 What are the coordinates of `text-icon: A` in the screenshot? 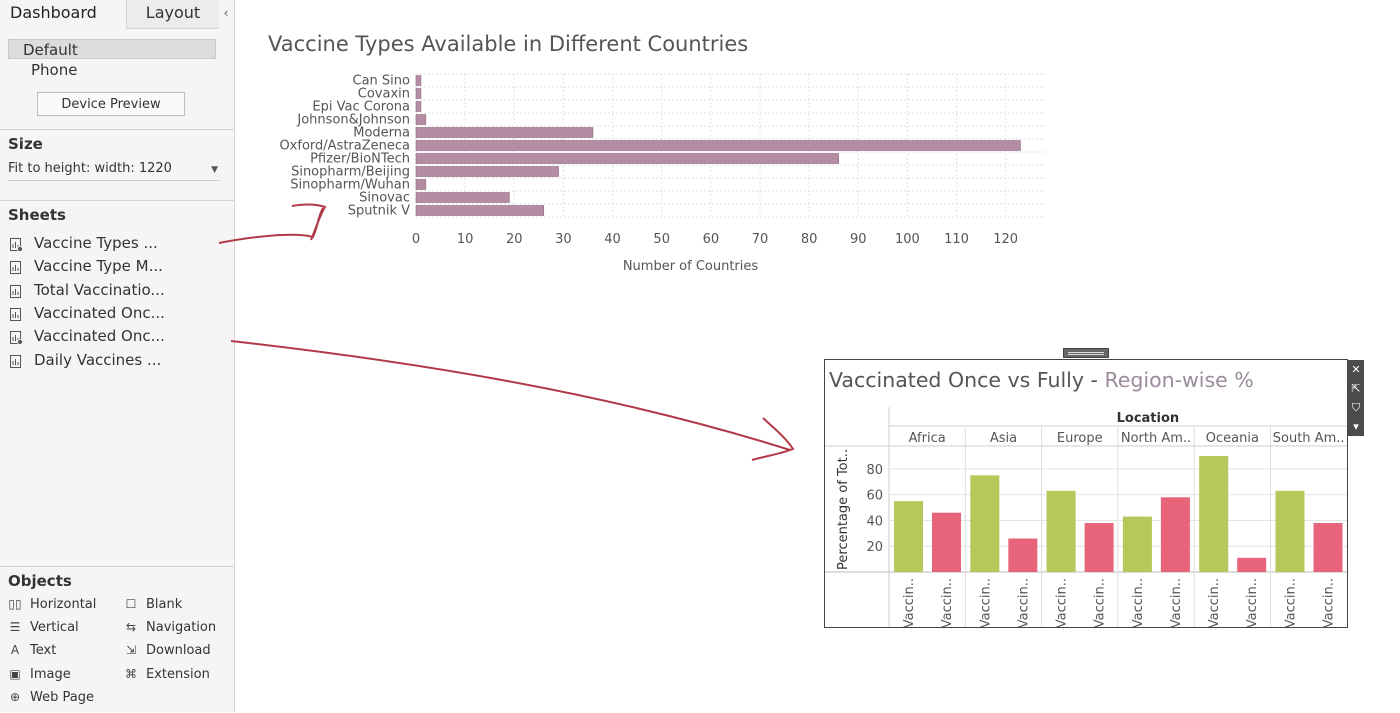 It's located at (15, 650).